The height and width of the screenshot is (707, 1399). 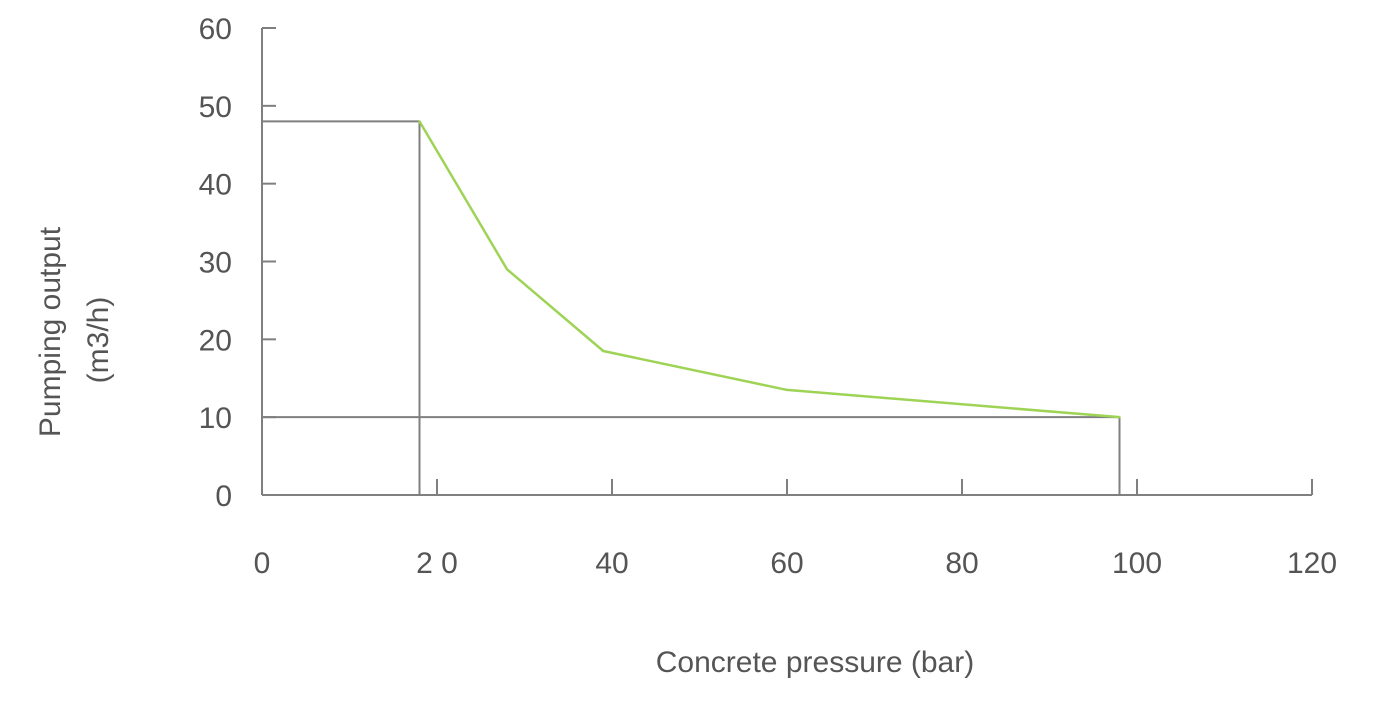 I want to click on x-tick-label: 120, so click(x=1312, y=563).